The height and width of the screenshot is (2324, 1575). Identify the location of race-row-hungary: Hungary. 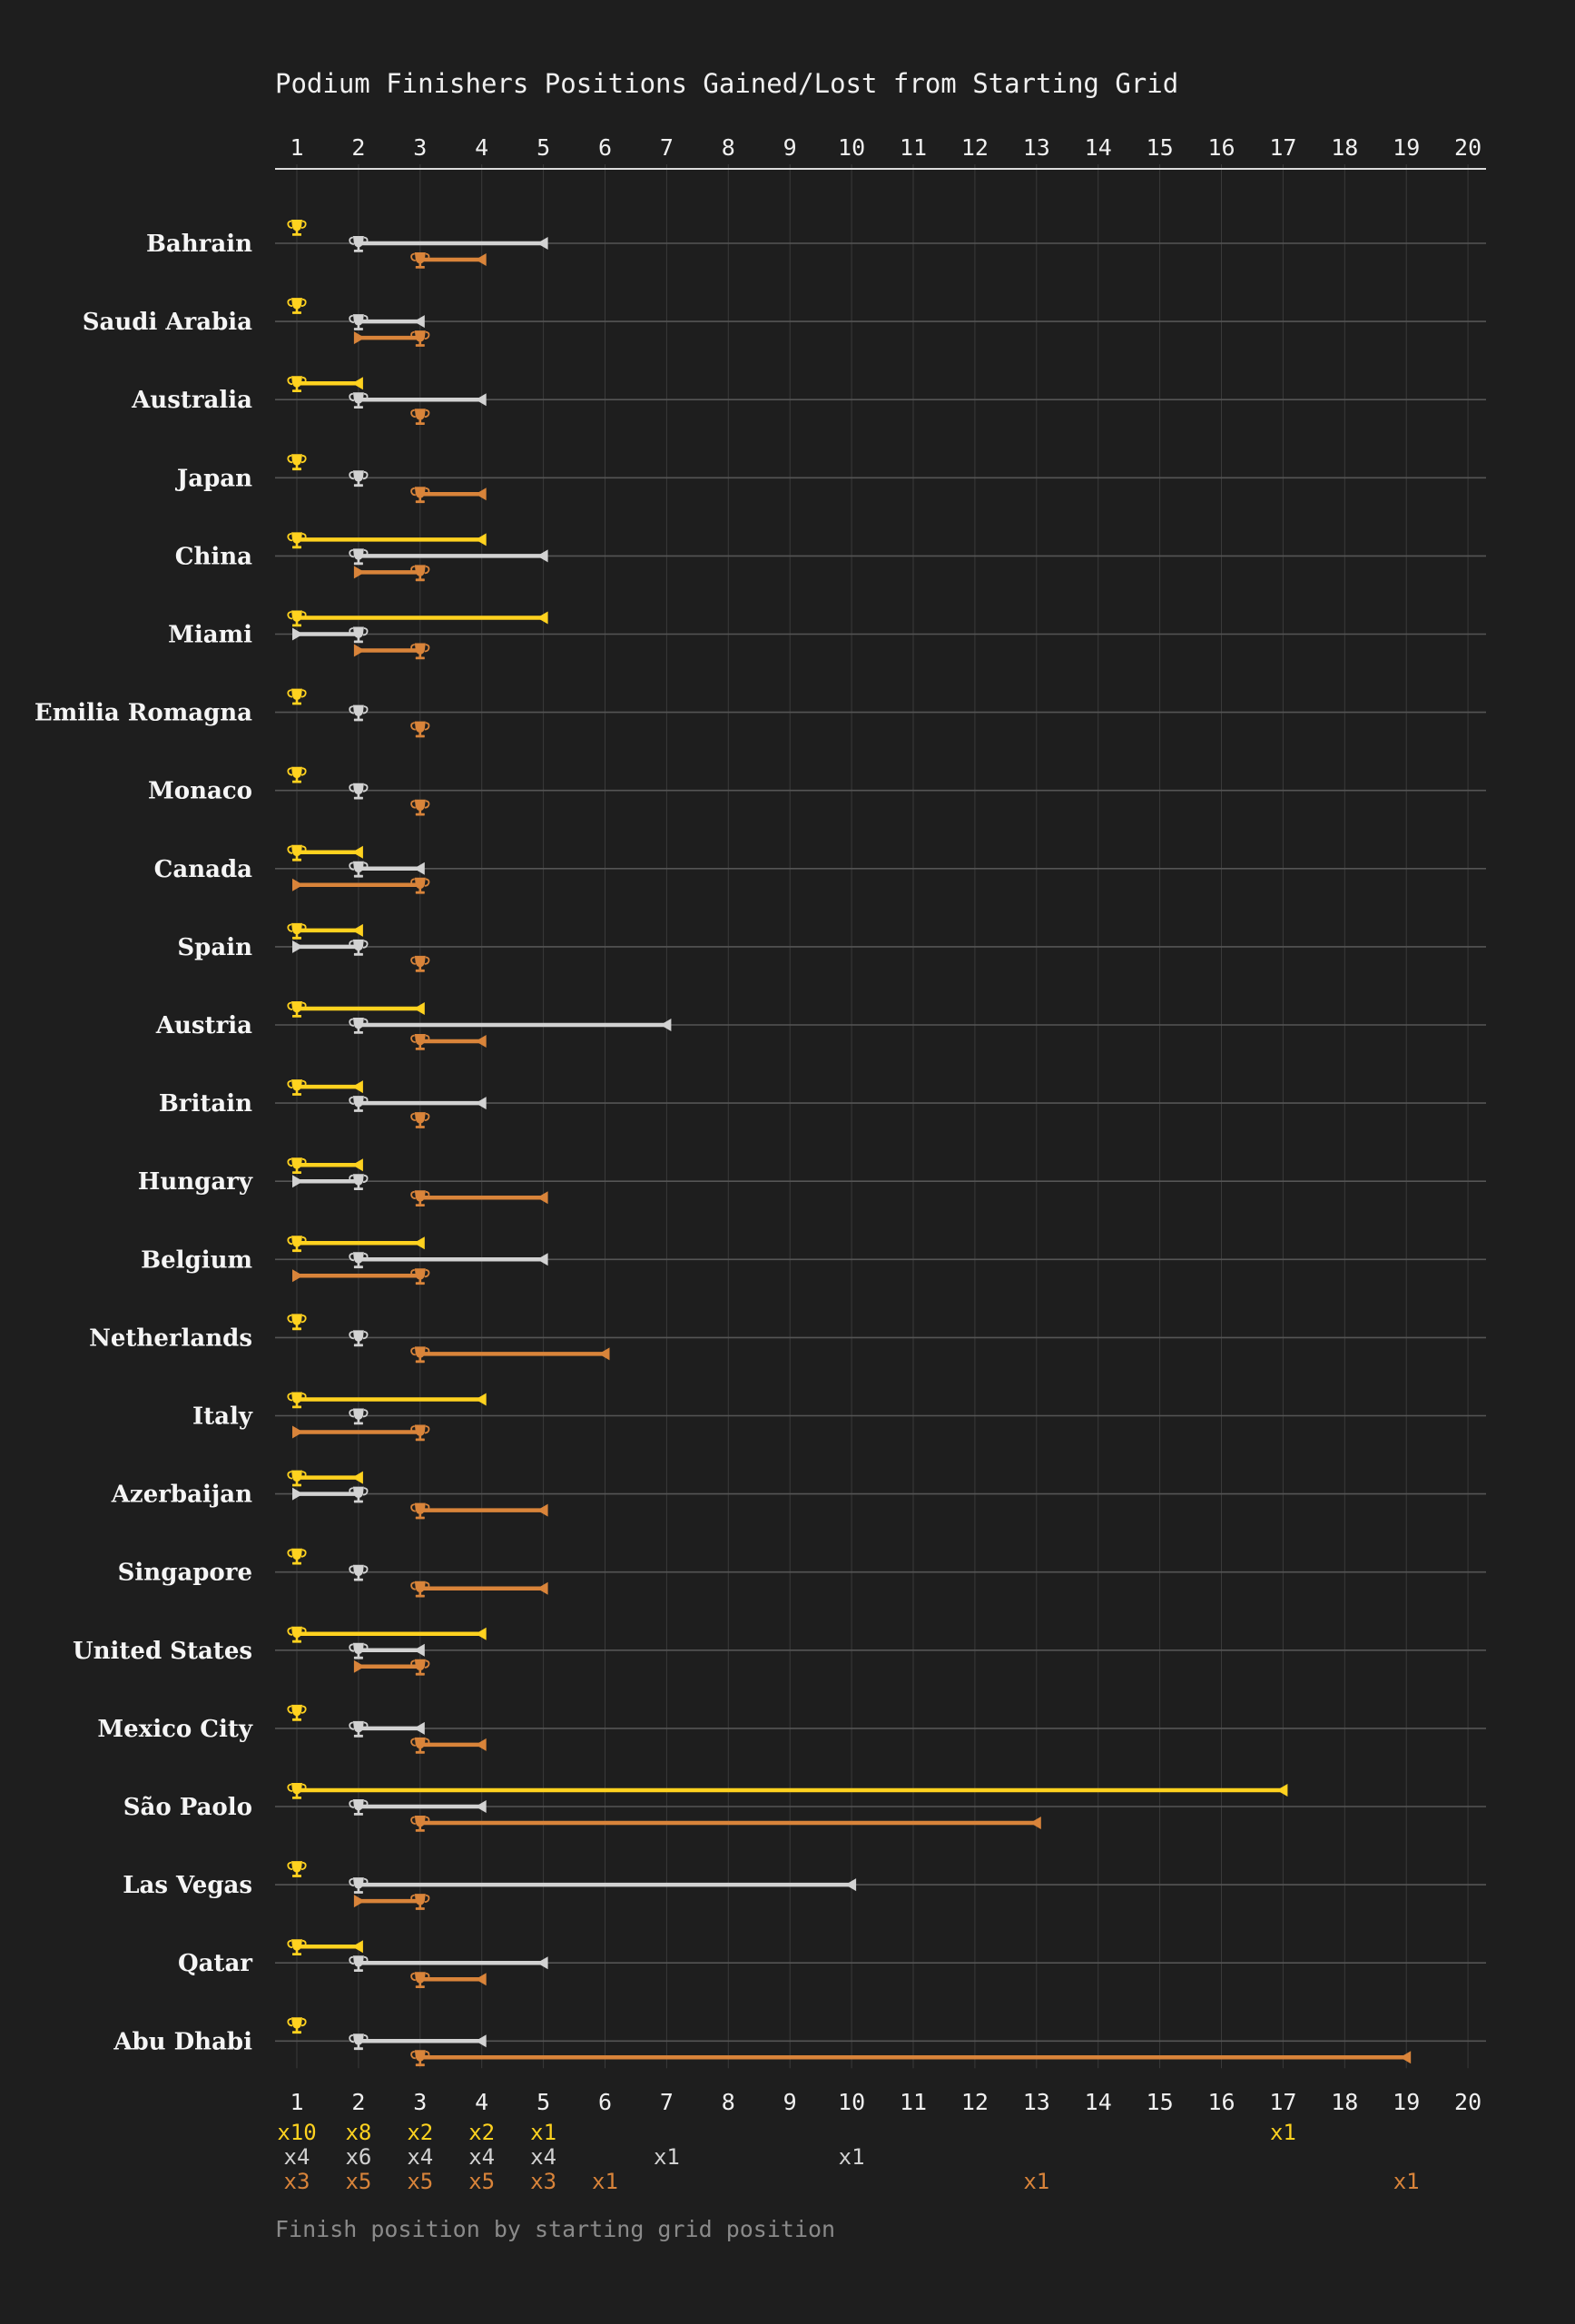
(812, 1181).